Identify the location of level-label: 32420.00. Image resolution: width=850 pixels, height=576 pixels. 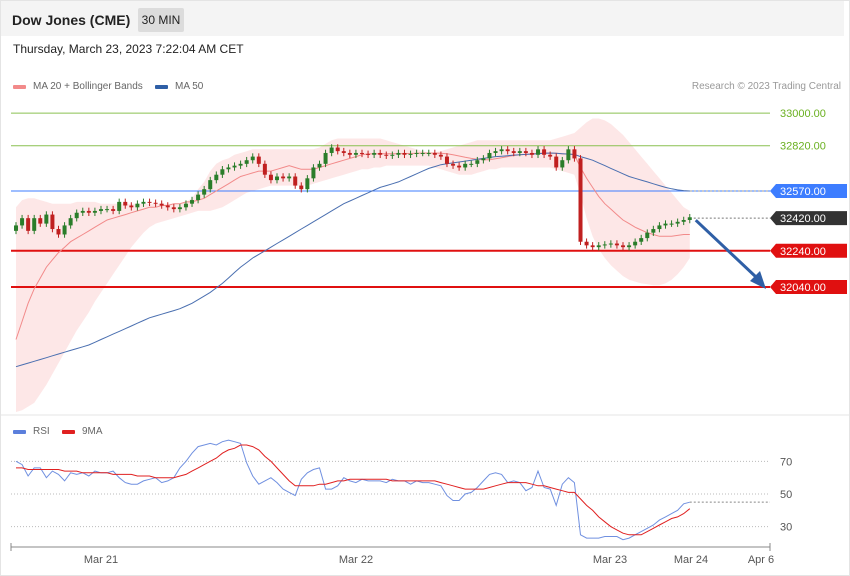
(803, 219).